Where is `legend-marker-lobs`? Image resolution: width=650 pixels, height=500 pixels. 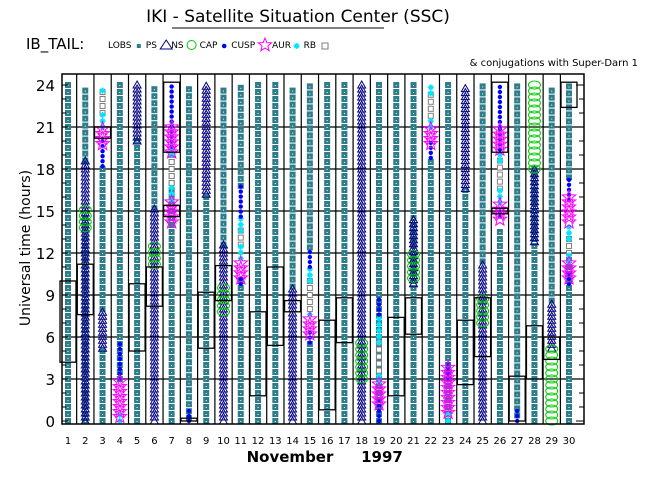 legend-marker-lobs is located at coordinates (138, 46).